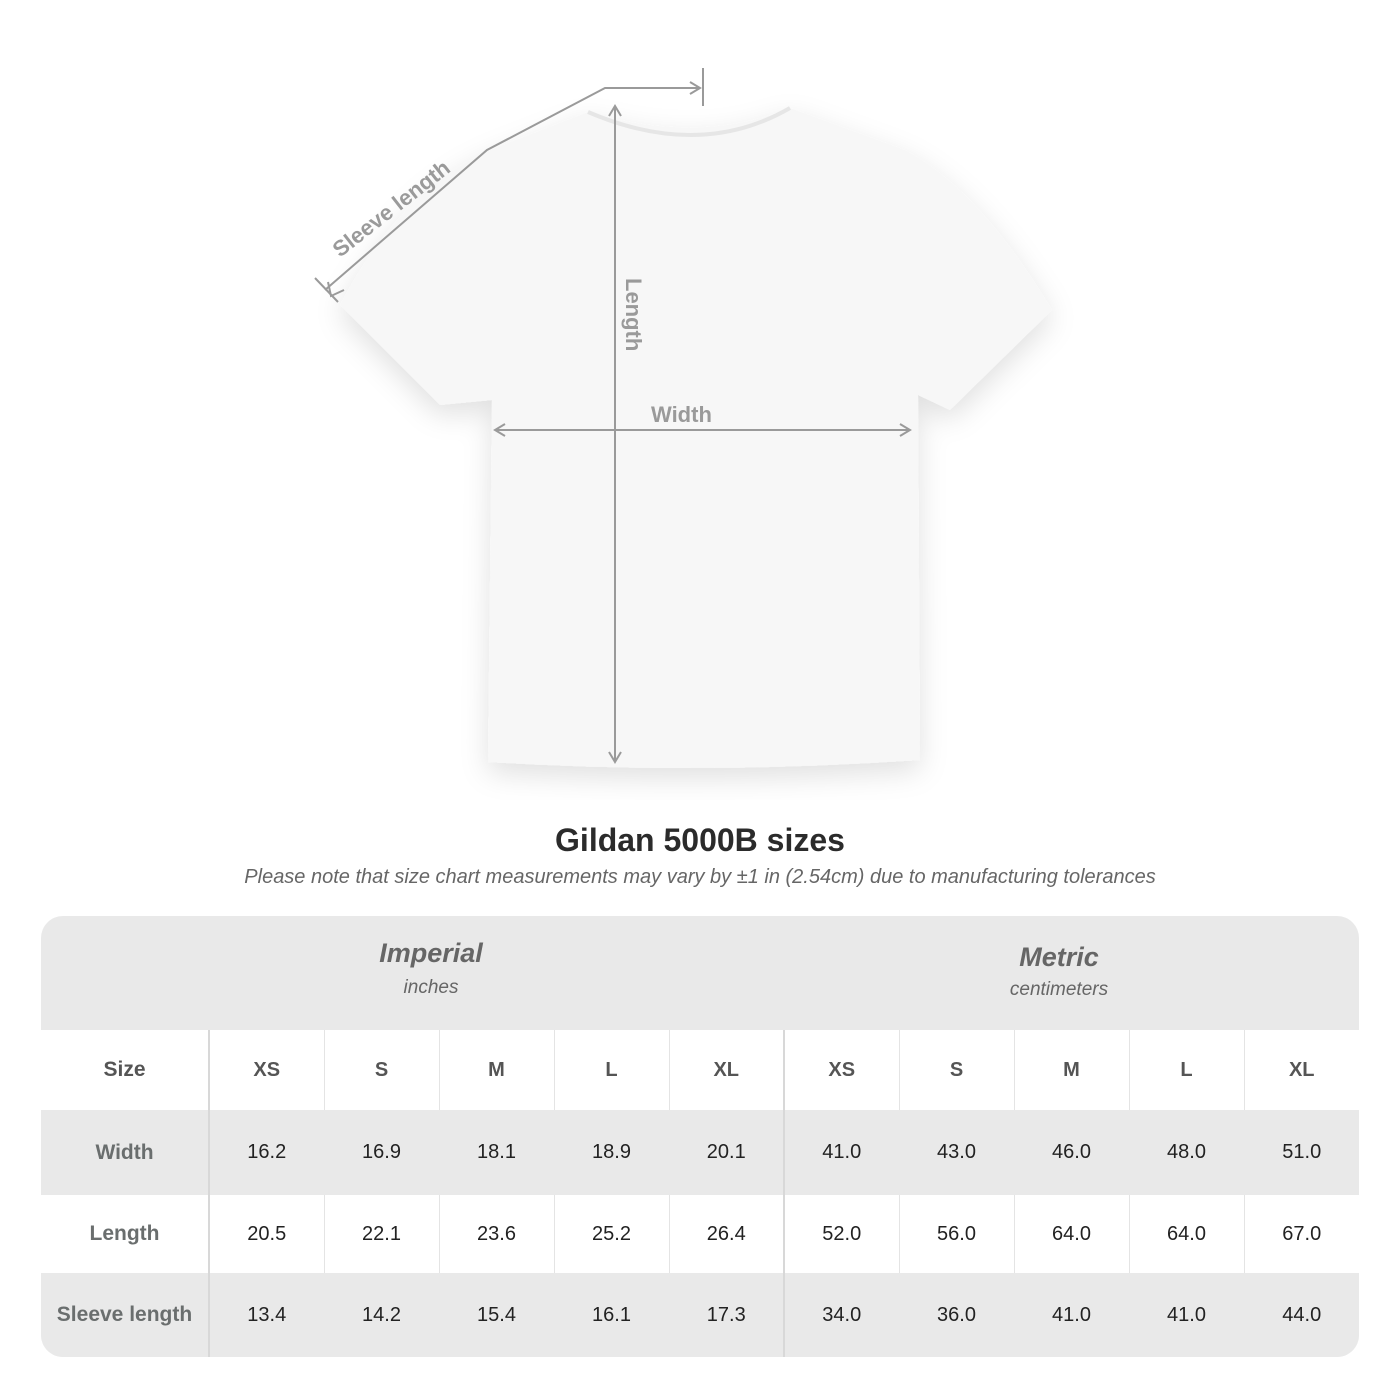  I want to click on row-label: Width, so click(125, 1152).